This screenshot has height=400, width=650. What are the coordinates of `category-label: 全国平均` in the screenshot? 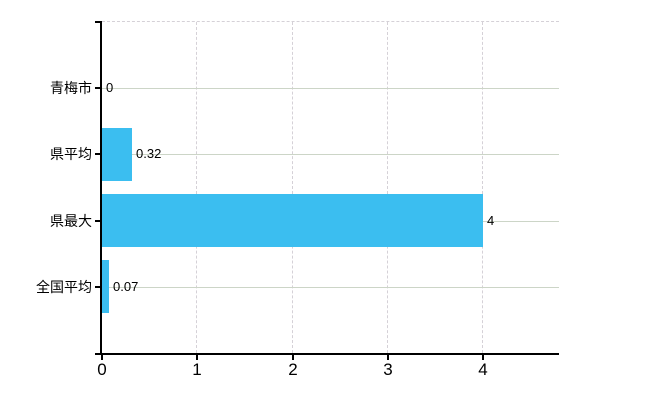 It's located at (64, 287).